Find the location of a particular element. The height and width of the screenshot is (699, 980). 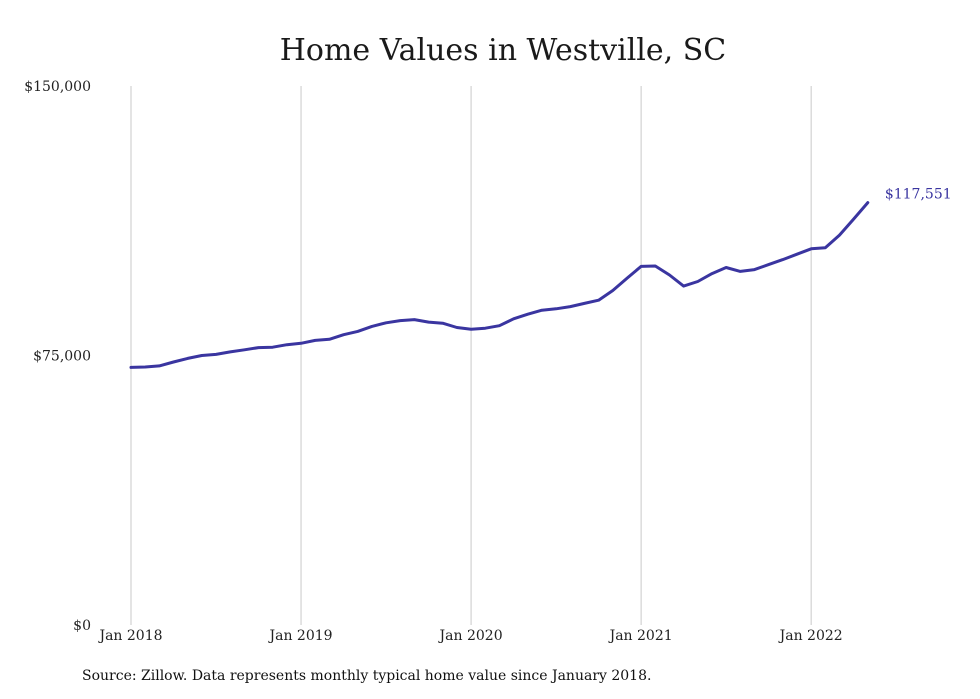

x-tick-label: Jan 2018 is located at coordinates (129, 636).